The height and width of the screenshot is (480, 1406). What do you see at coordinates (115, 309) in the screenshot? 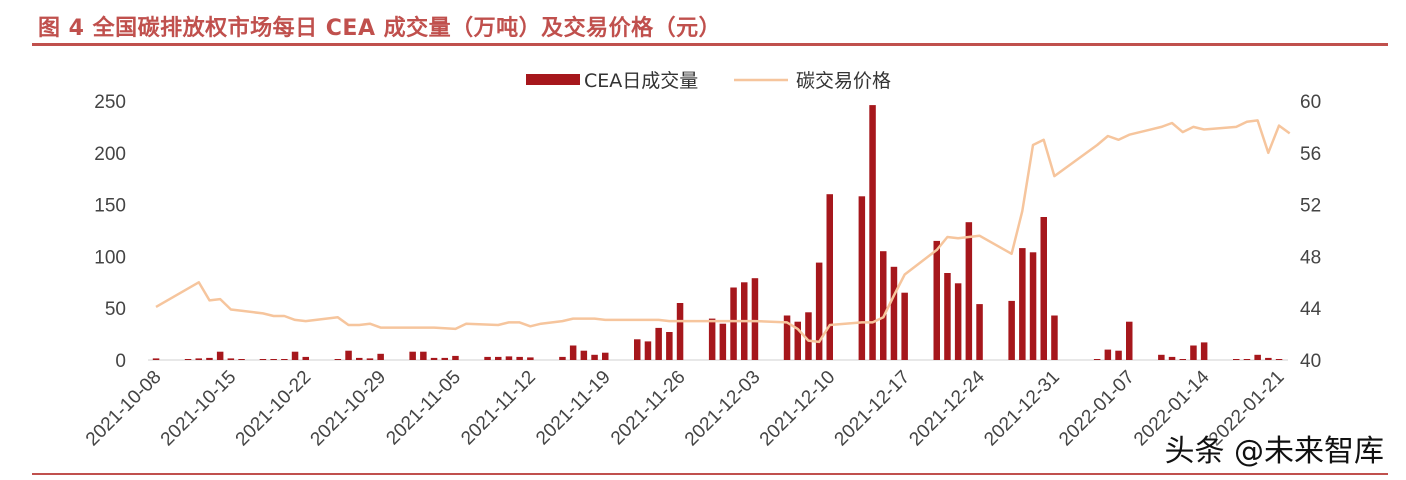
I see `y-left-tick-label: 50` at bounding box center [115, 309].